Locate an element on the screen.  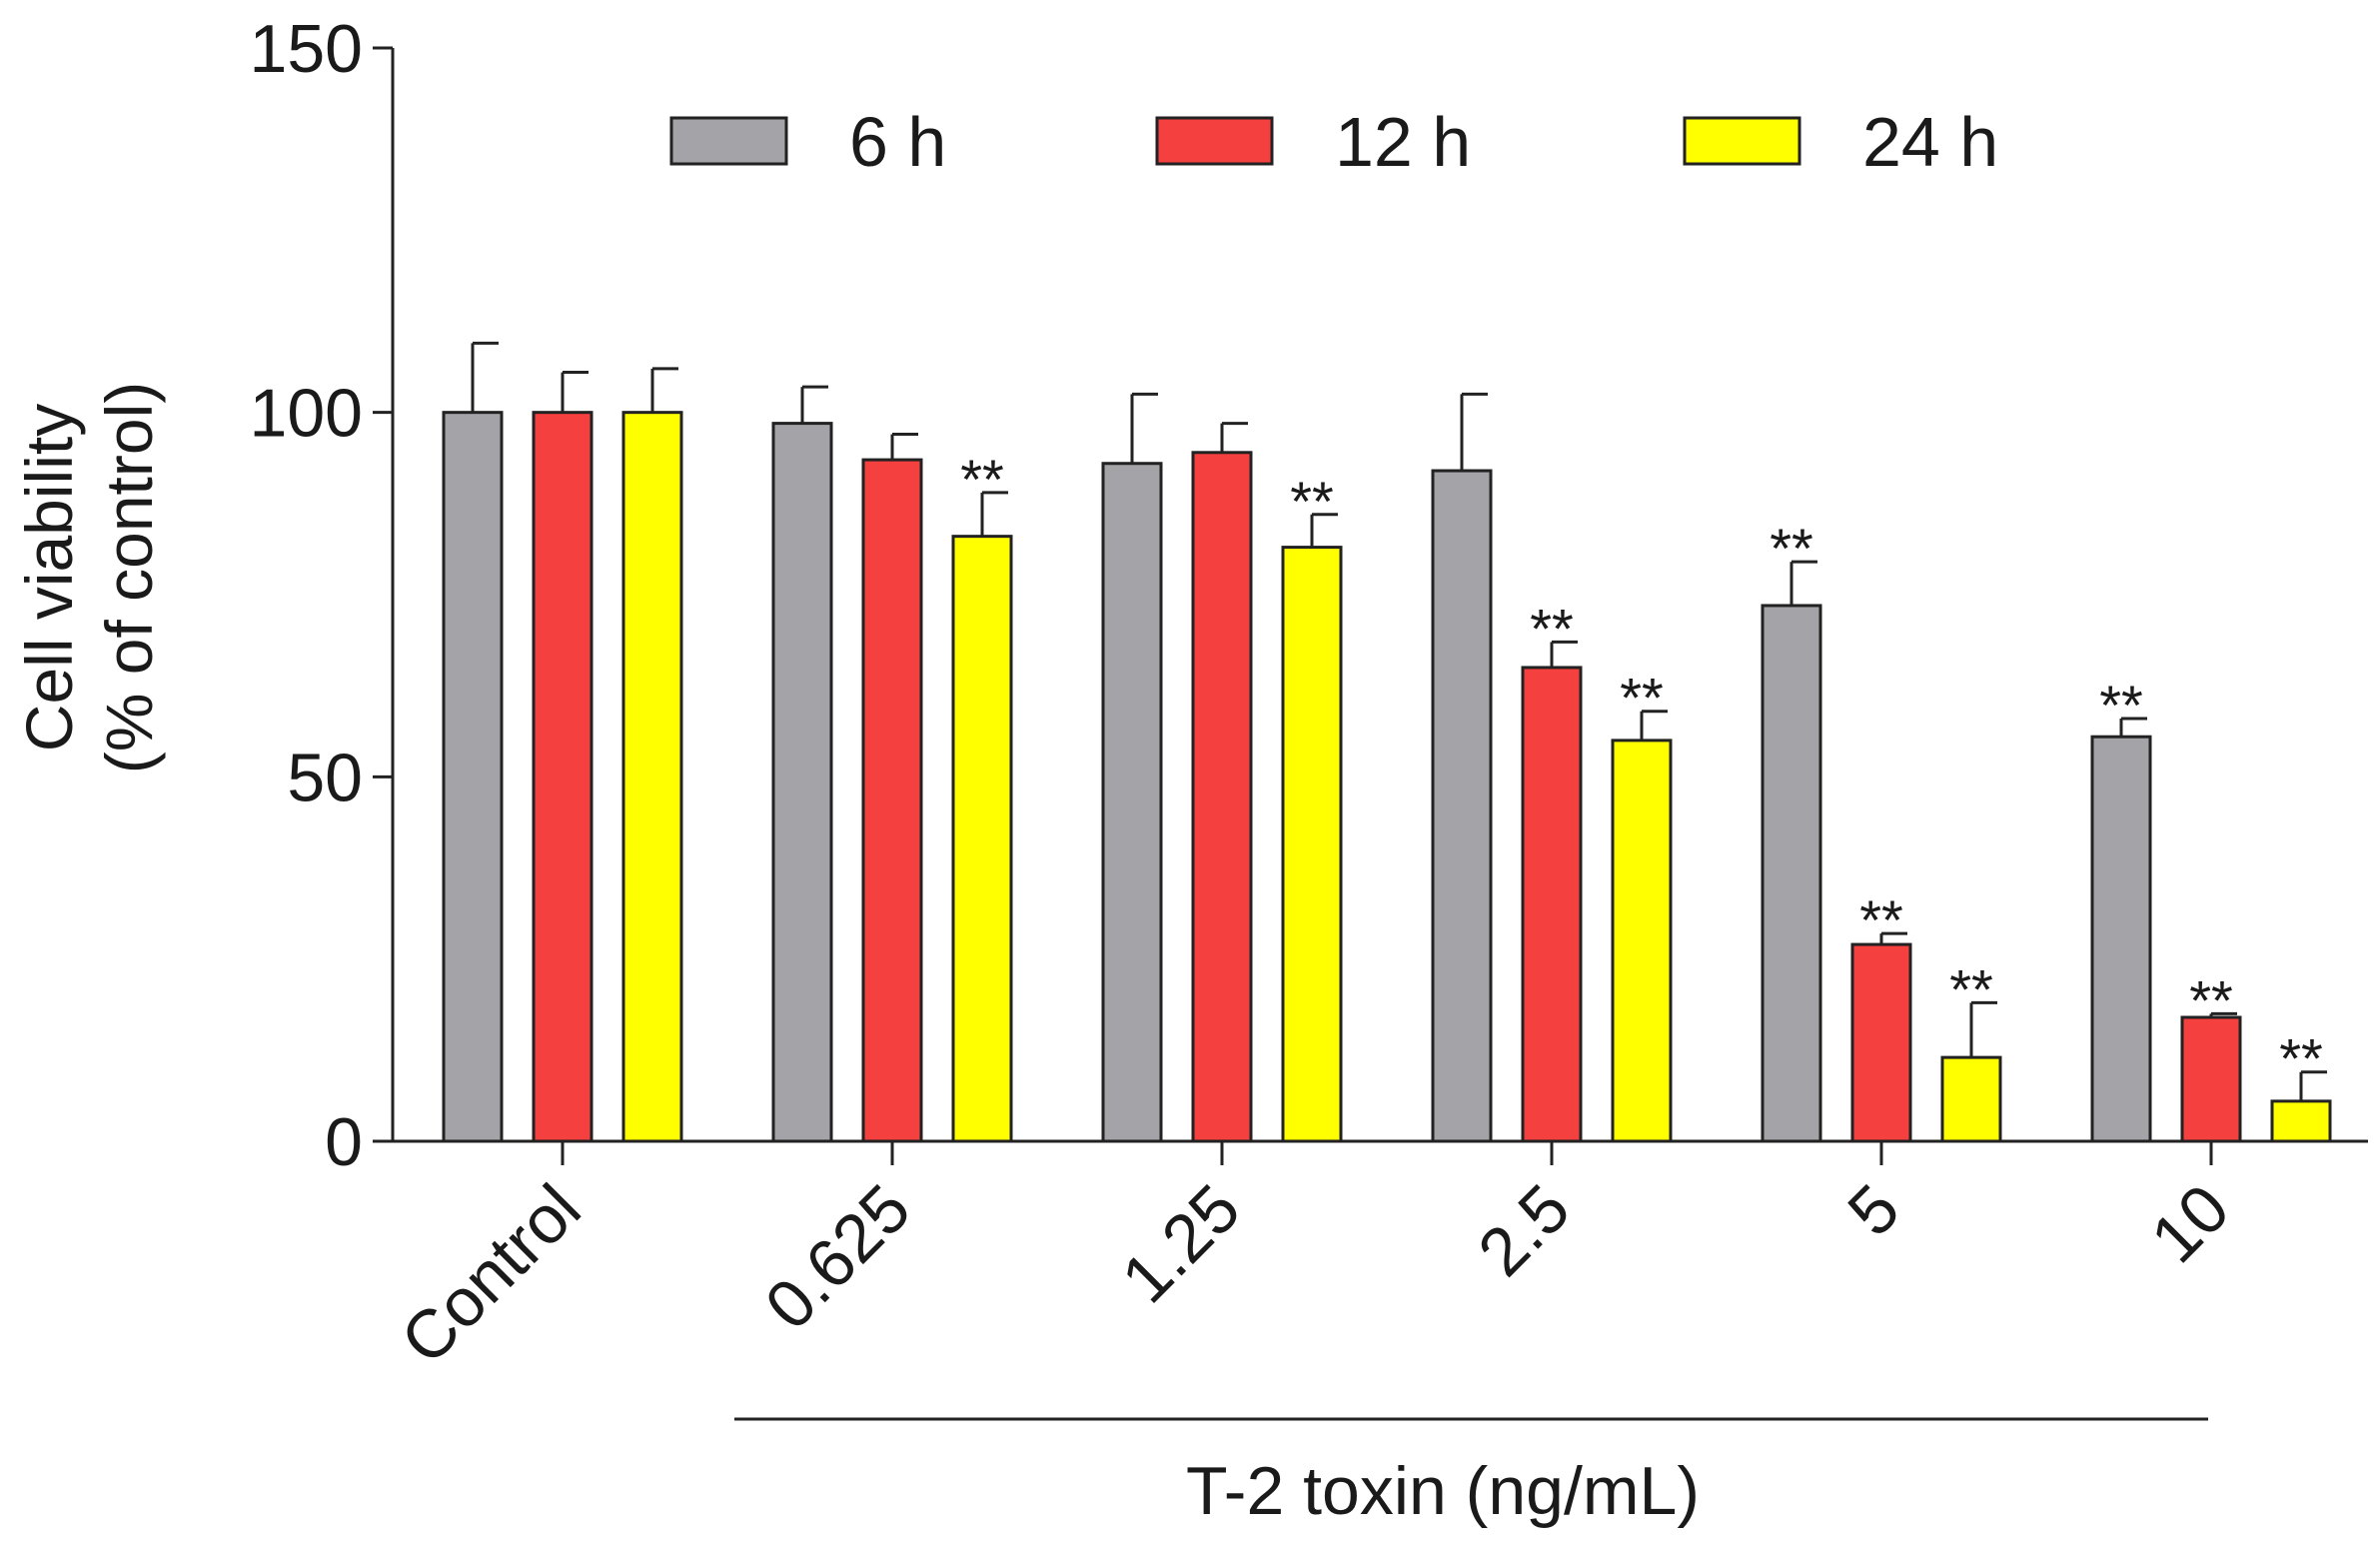
y-axis-label: Cell viability (% of control) is located at coordinates (89, 578).